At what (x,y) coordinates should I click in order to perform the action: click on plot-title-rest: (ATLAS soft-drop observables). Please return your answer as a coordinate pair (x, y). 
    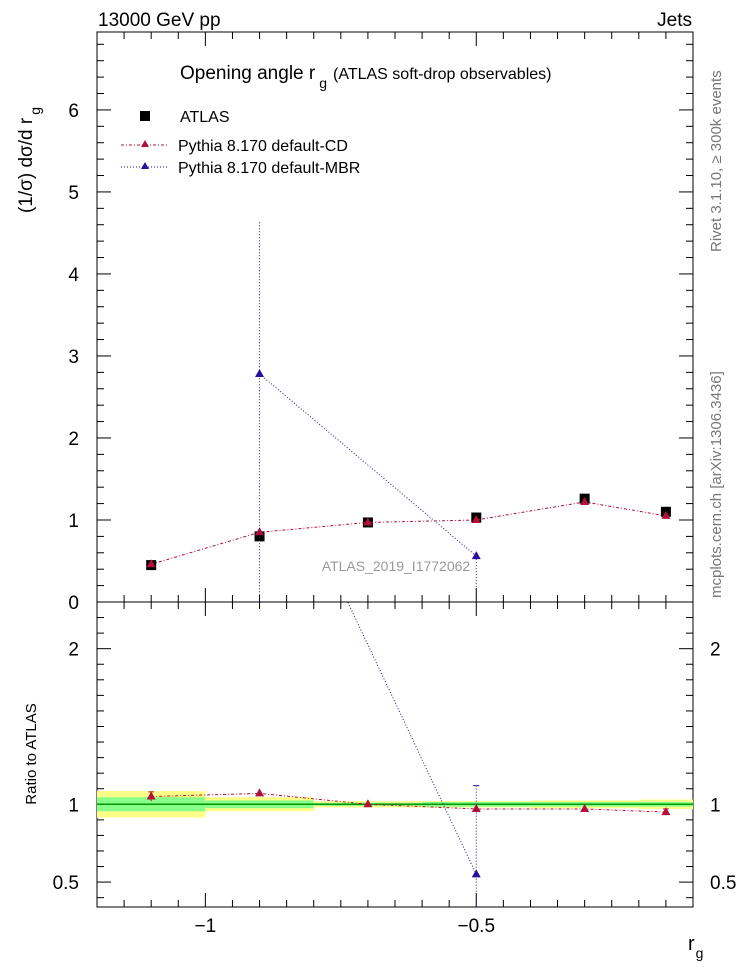
    Looking at the image, I should click on (442, 74).